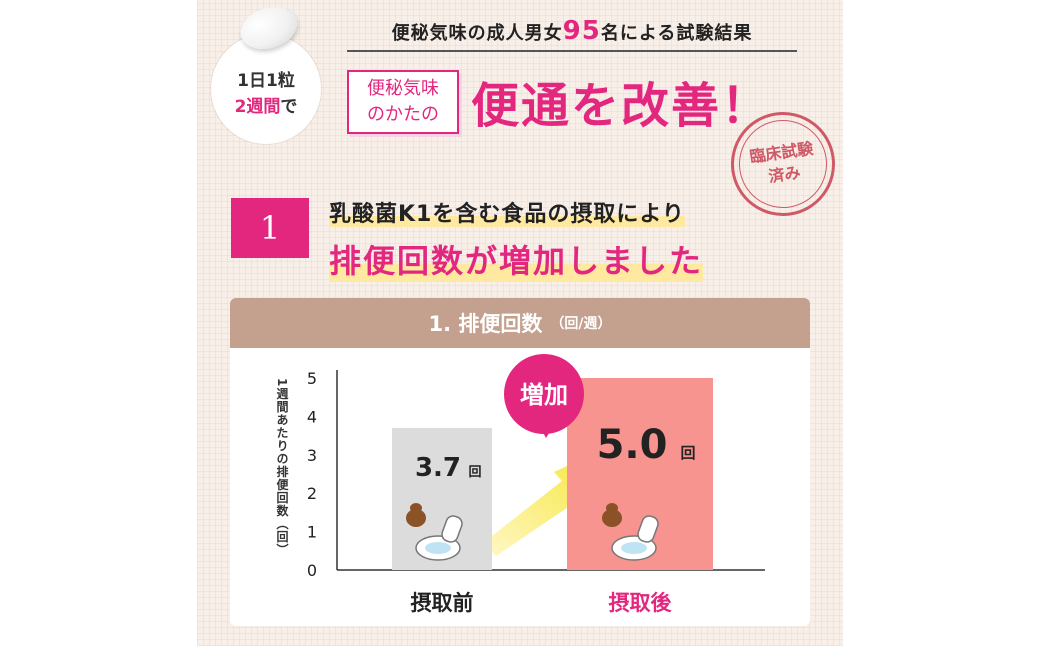 Image resolution: width=1040 pixels, height=646 pixels. I want to click on test-title: 便秘気味の成人男女95名による試験結果, so click(572, 31).